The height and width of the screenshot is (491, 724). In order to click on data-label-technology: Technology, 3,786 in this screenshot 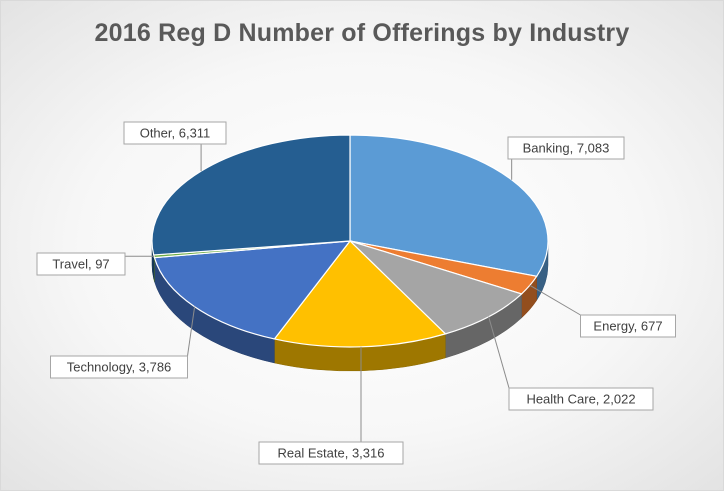, I will do `click(119, 367)`.